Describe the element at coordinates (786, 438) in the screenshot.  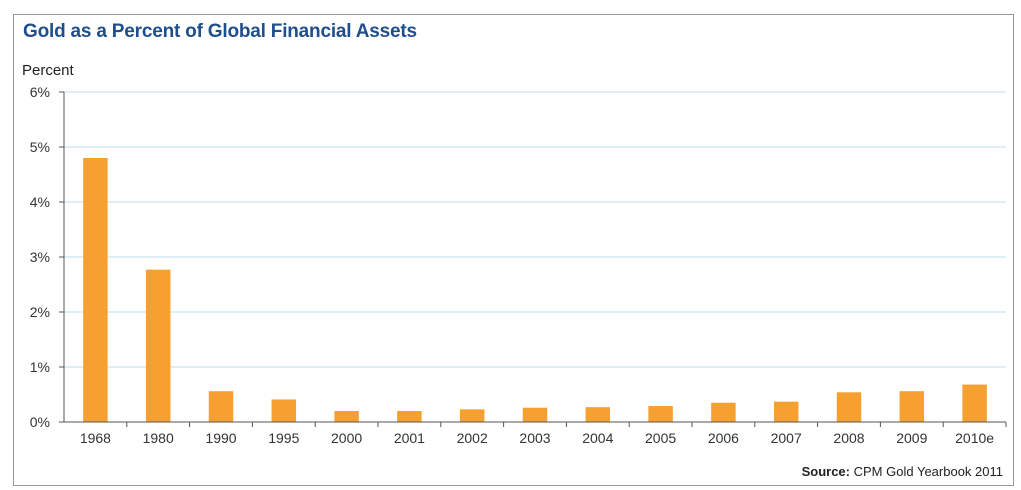
I see `x-tick-label: 2007` at that location.